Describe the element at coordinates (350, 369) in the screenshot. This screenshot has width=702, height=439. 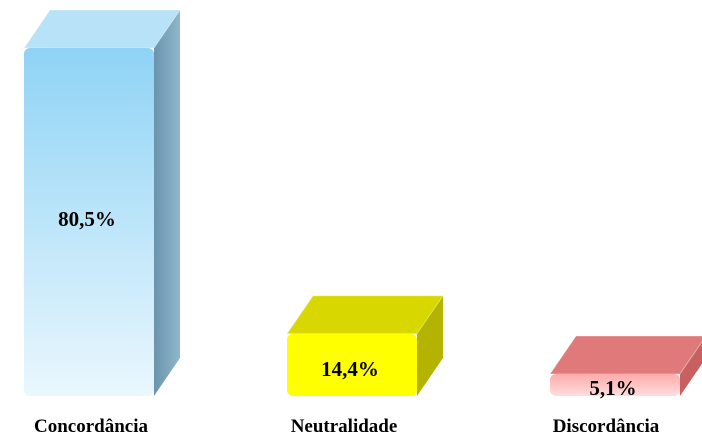
I see `value-label-neutralidade: 14,4%` at that location.